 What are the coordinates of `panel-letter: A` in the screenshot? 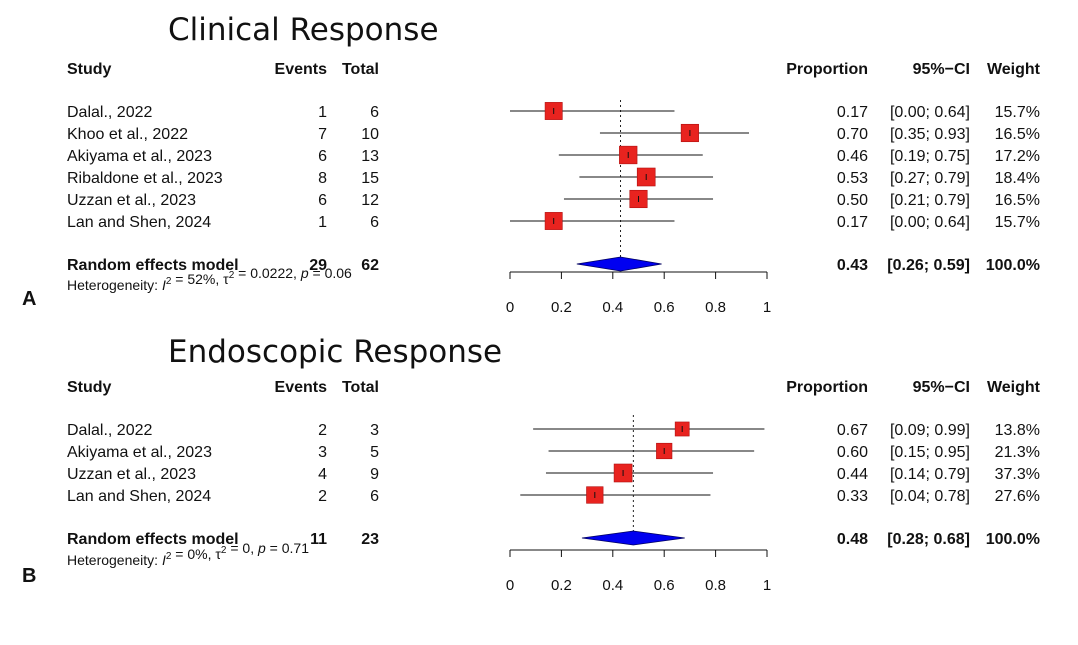 It's located at (29, 299).